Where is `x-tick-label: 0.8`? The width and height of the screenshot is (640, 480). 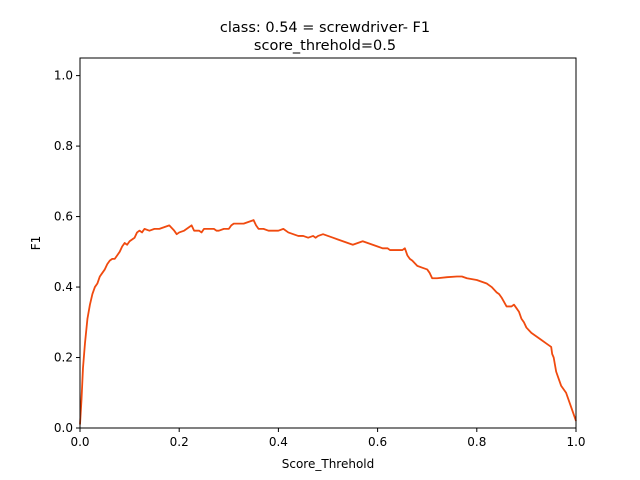
x-tick-label: 0.8 is located at coordinates (476, 442).